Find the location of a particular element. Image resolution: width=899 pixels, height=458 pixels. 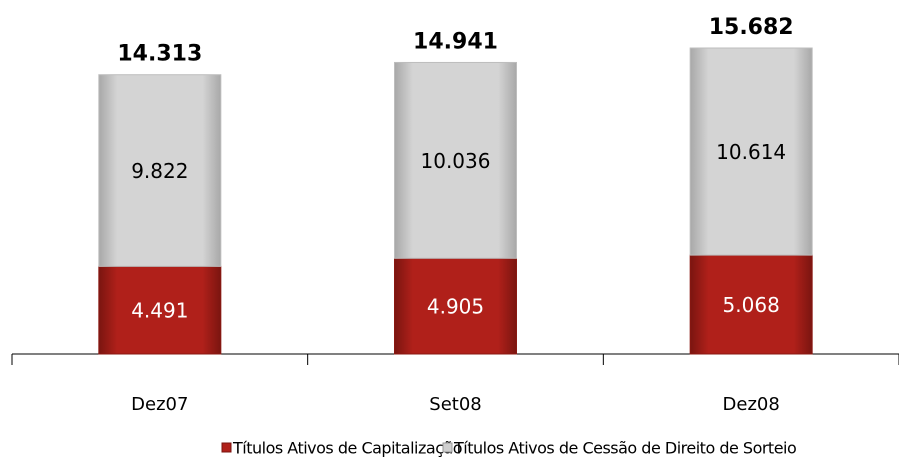

value-label: 10.614 is located at coordinates (751, 152).